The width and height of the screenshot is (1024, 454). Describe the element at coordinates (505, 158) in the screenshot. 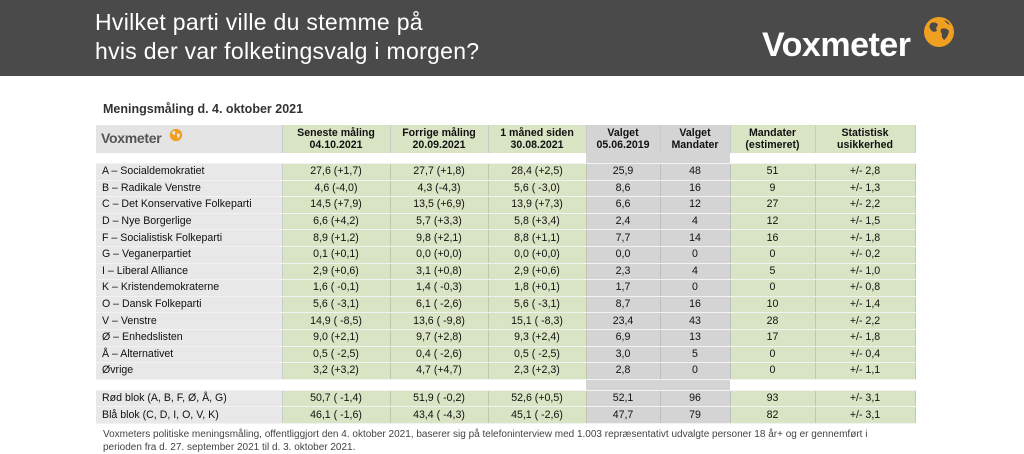

I see `spacer-row` at that location.